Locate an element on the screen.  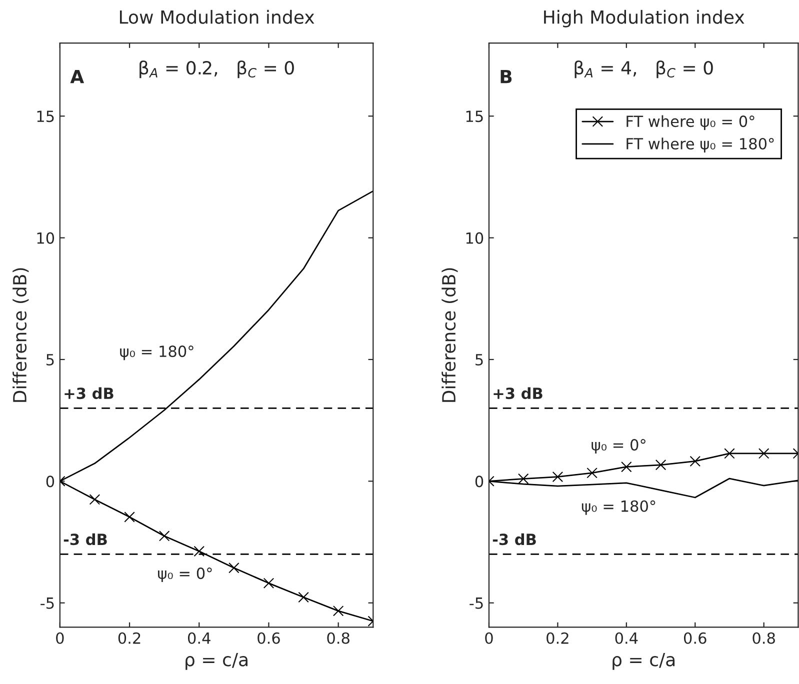
chart-title: High Modulation index is located at coordinates (644, 19).